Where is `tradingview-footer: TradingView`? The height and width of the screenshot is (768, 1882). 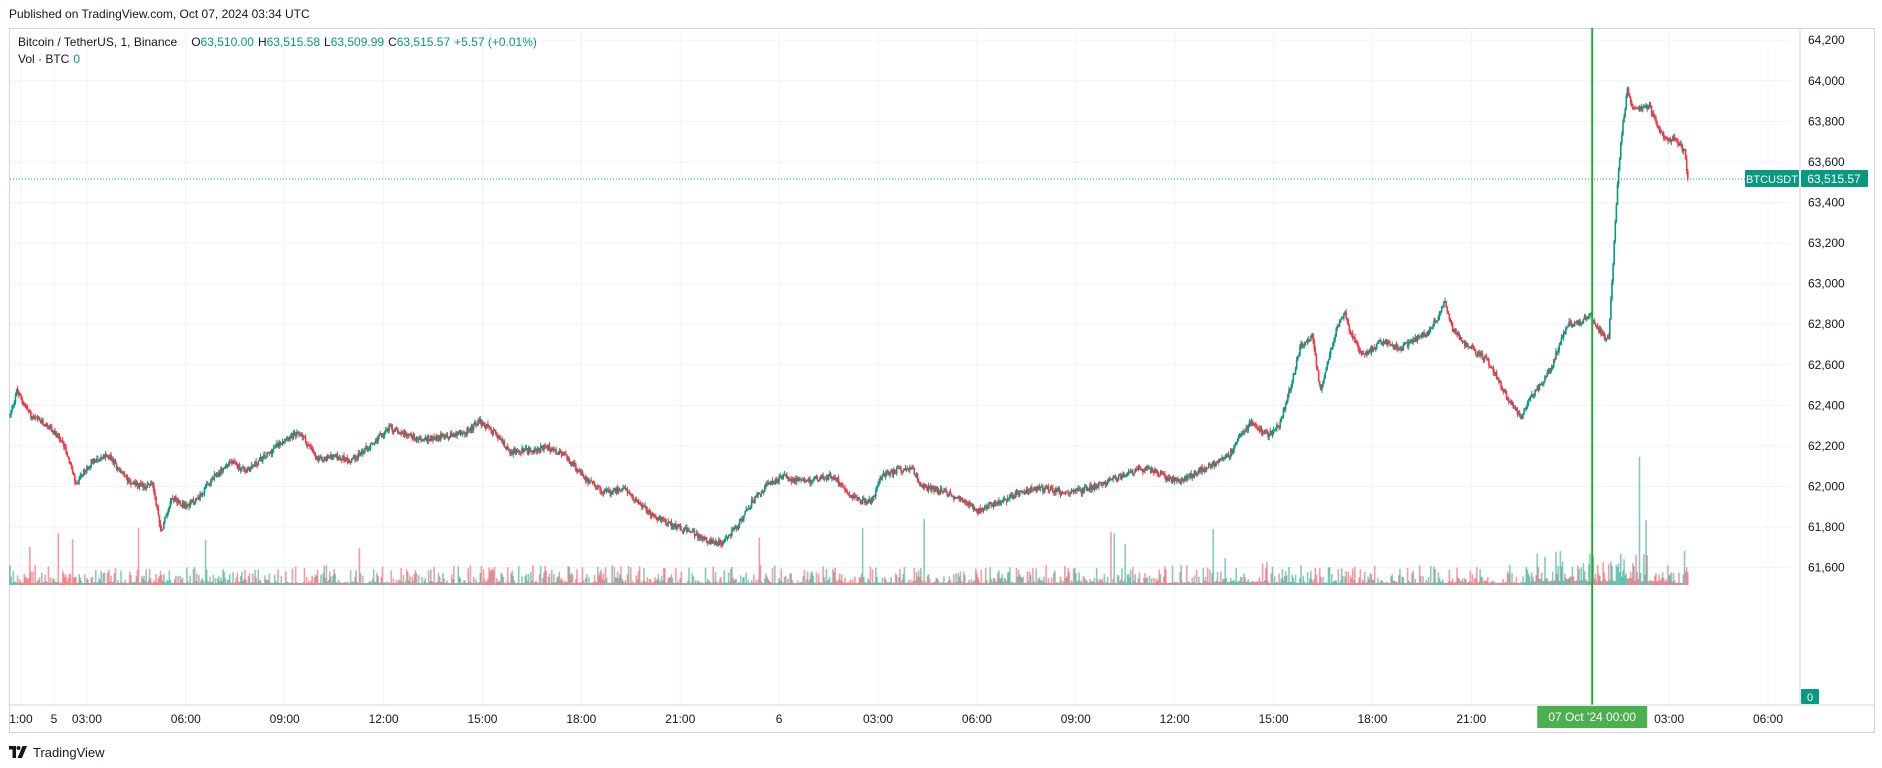
tradingview-footer: TradingView is located at coordinates (57, 752).